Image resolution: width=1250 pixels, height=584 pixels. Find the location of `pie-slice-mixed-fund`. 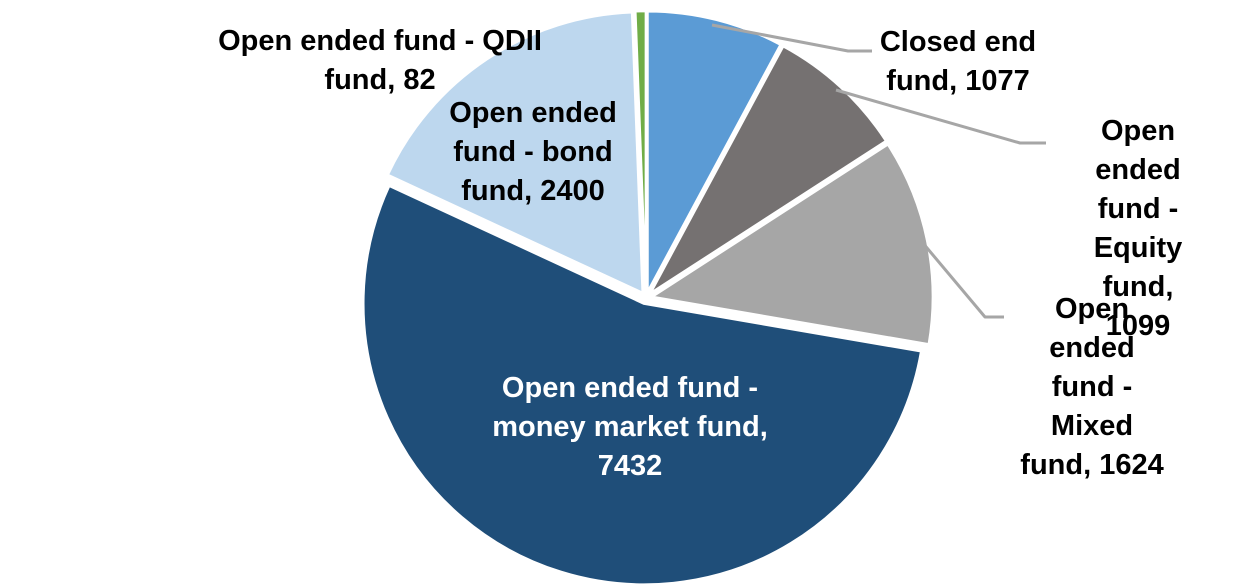

pie-slice-mixed-fund is located at coordinates (792, 244).